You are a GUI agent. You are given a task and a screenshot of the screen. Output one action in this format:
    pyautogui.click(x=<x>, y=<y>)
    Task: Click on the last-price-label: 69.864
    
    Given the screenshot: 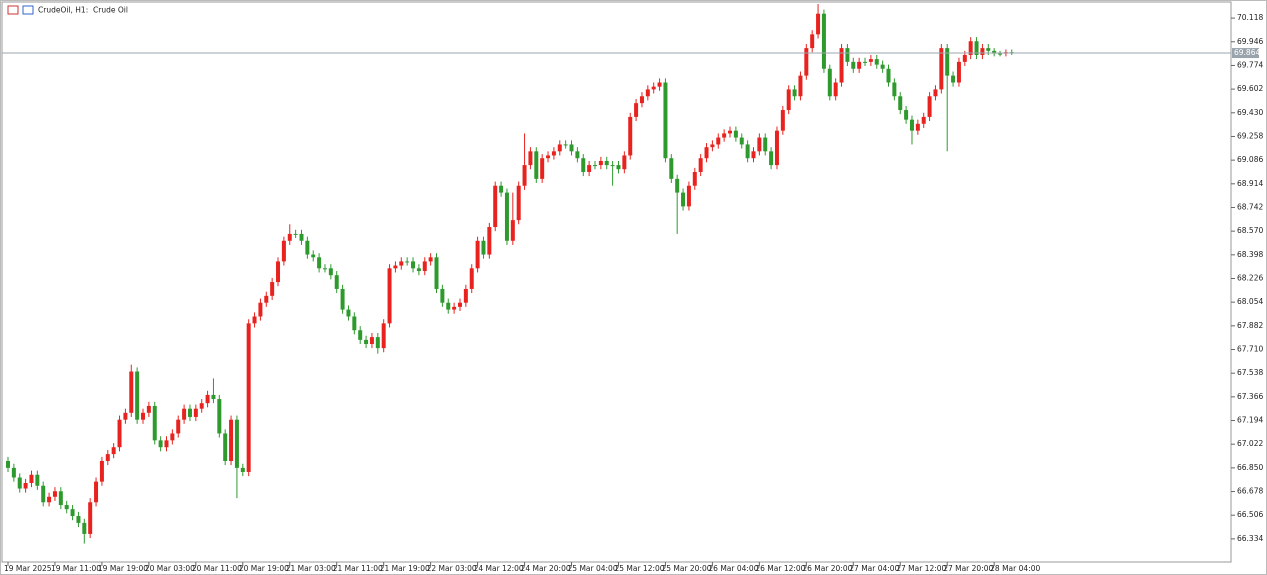 What is the action you would take?
    pyautogui.click(x=1247, y=52)
    